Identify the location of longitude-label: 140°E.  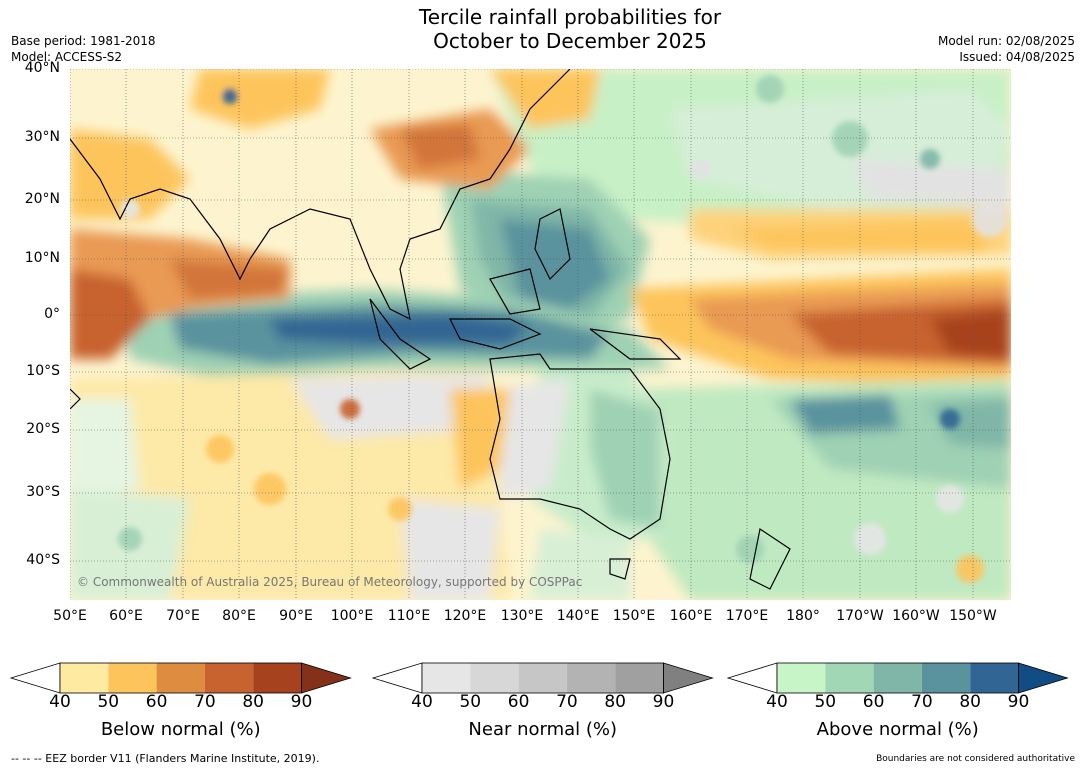
(578, 616).